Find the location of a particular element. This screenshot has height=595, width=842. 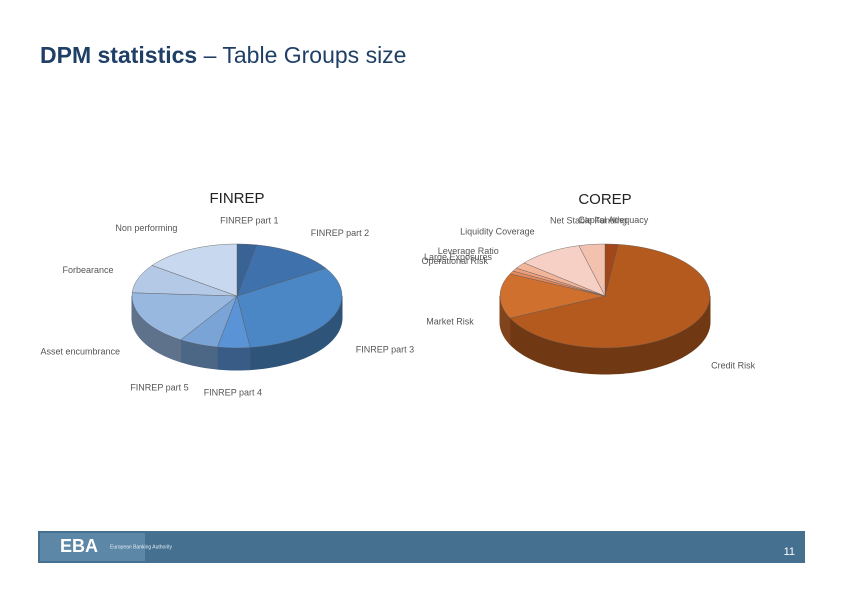

title-bold: DPM statistics is located at coordinates (118, 55).